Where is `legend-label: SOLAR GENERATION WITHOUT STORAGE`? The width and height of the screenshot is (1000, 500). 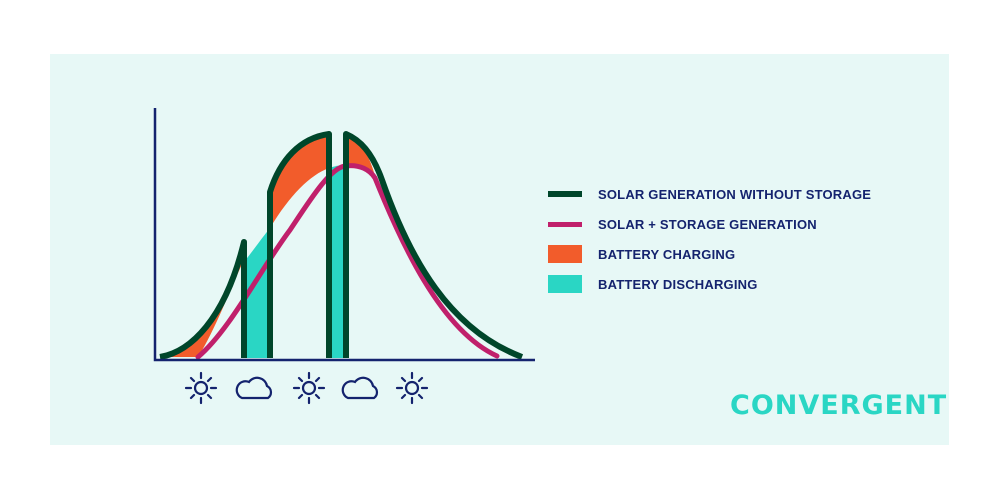 legend-label: SOLAR GENERATION WITHOUT STORAGE is located at coordinates (735, 194).